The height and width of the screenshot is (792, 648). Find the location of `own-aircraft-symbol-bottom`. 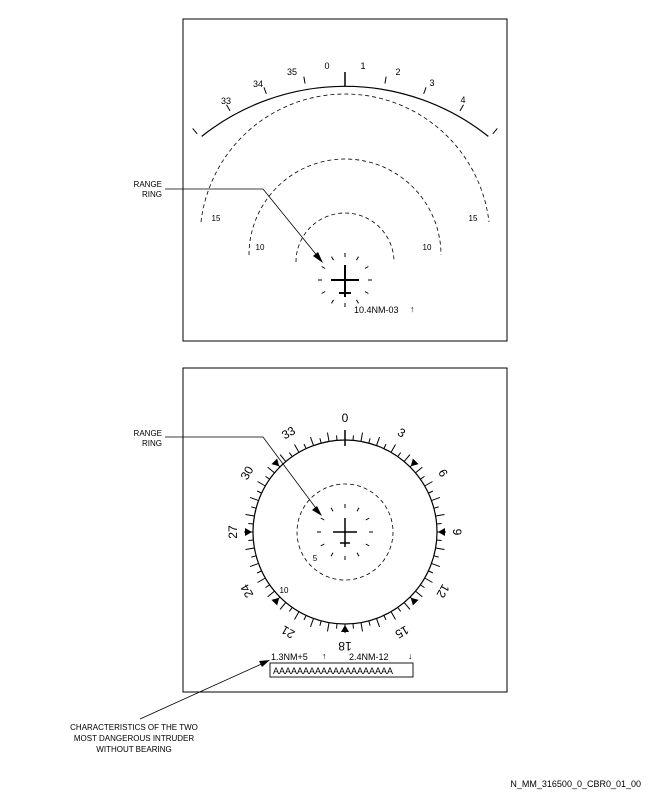

own-aircraft-symbol-bottom is located at coordinates (345, 532).